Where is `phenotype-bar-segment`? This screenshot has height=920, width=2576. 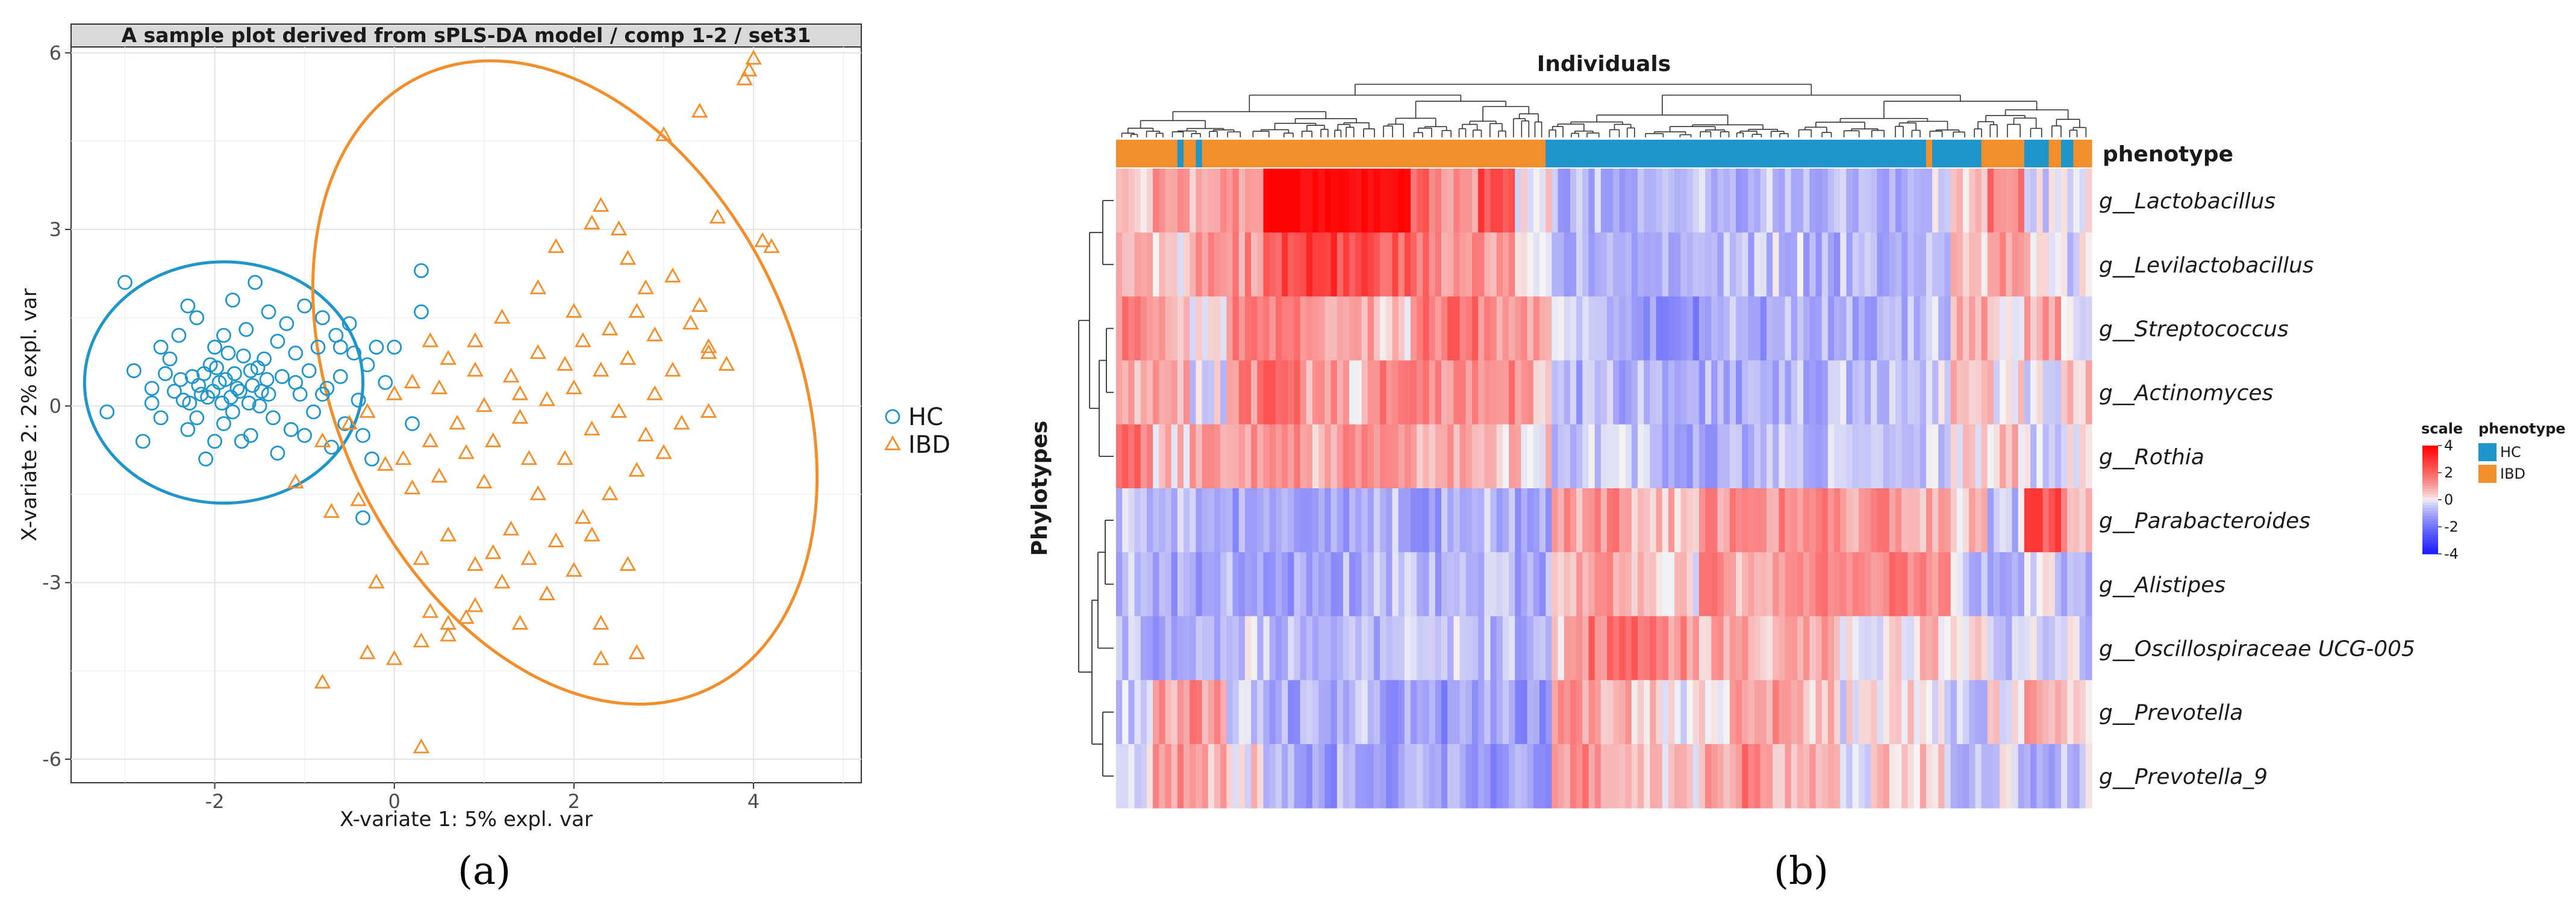 phenotype-bar-segment is located at coordinates (1199, 153).